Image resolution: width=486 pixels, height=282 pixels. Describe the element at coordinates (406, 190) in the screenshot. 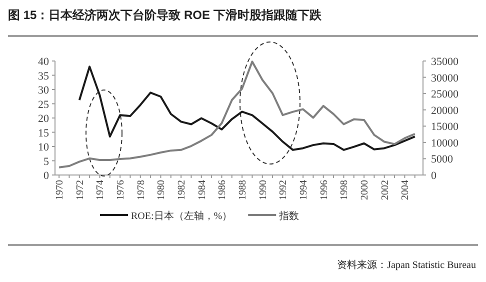

I see `x-tick-label: 2004` at that location.